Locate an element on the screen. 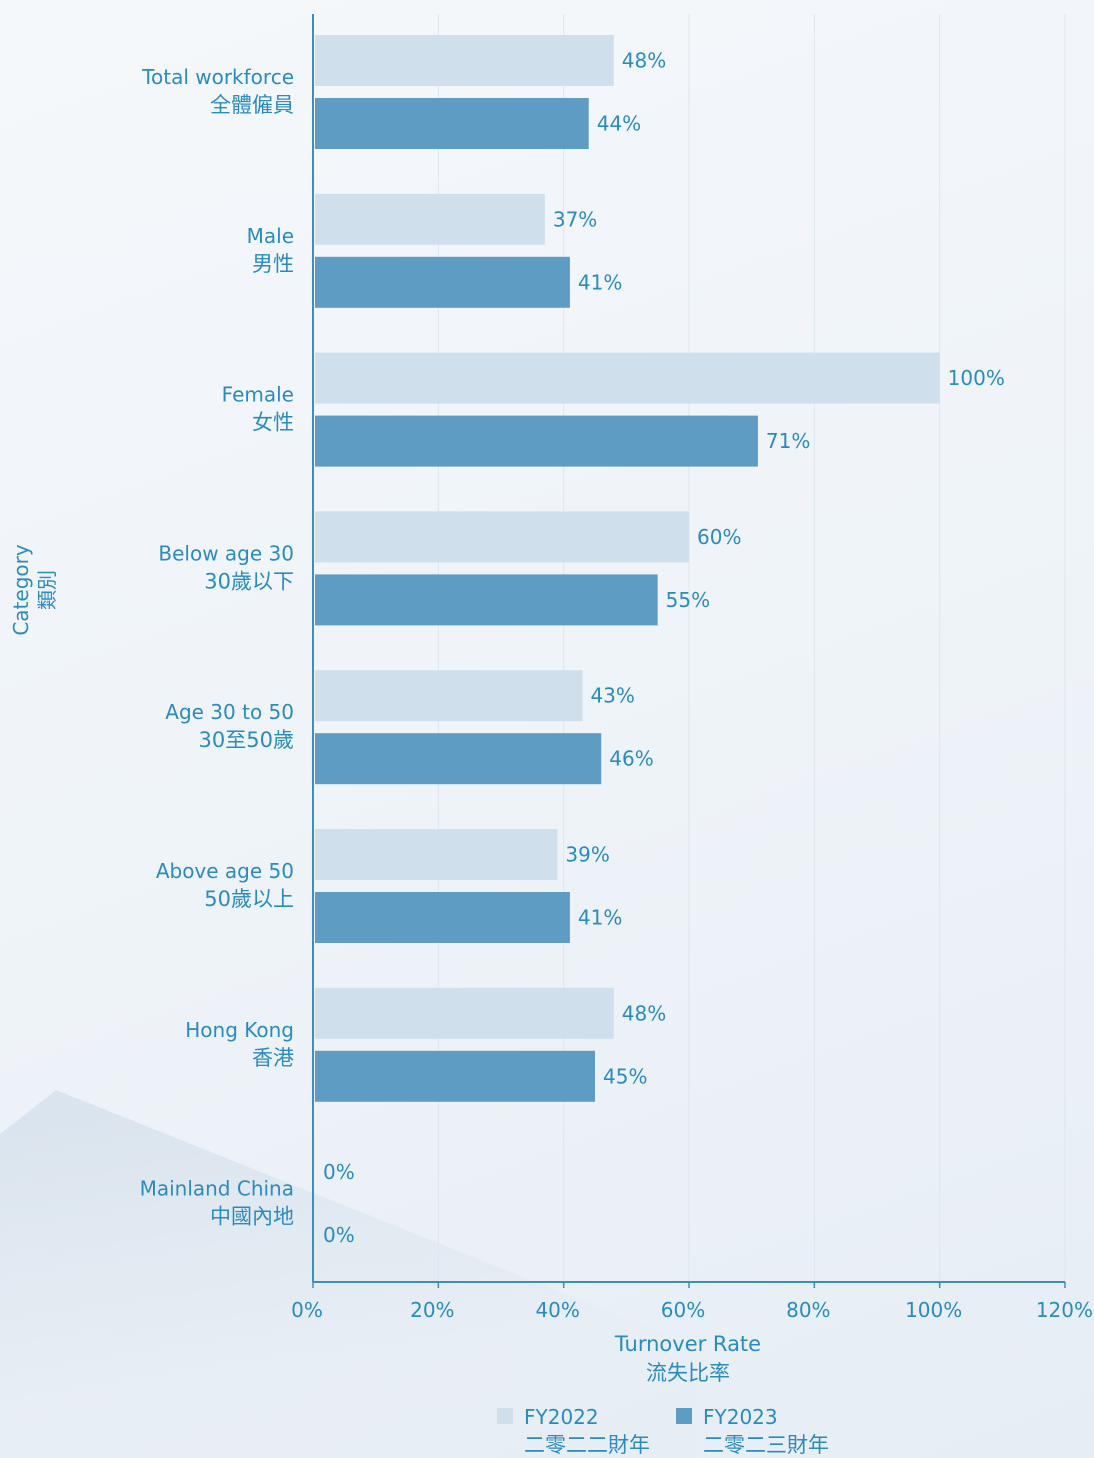 This screenshot has width=1094, height=1458. category-label: Age 30 to 50 is located at coordinates (229, 712).